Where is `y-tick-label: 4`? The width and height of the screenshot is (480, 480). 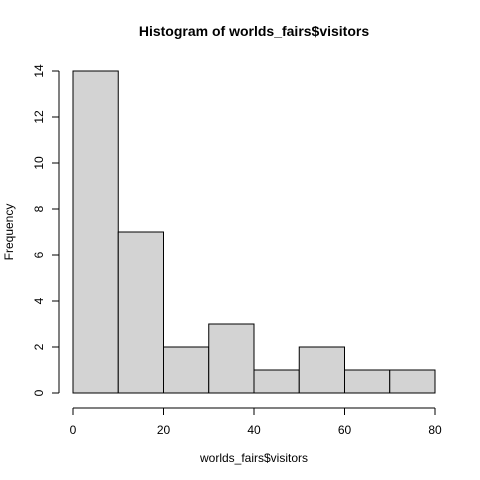 y-tick-label: 4 is located at coordinates (39, 300).